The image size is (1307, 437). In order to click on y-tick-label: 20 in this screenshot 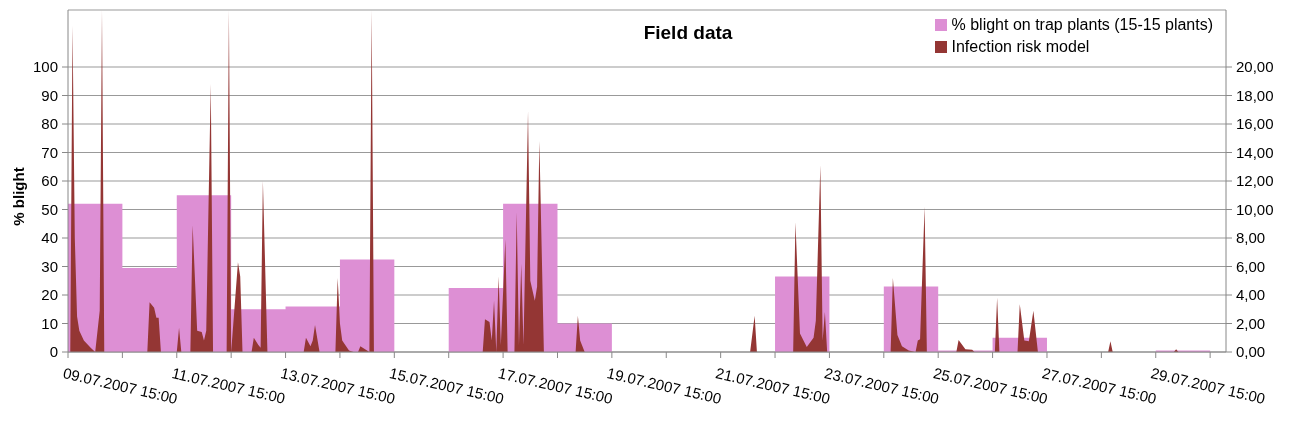, I will do `click(49, 294)`.